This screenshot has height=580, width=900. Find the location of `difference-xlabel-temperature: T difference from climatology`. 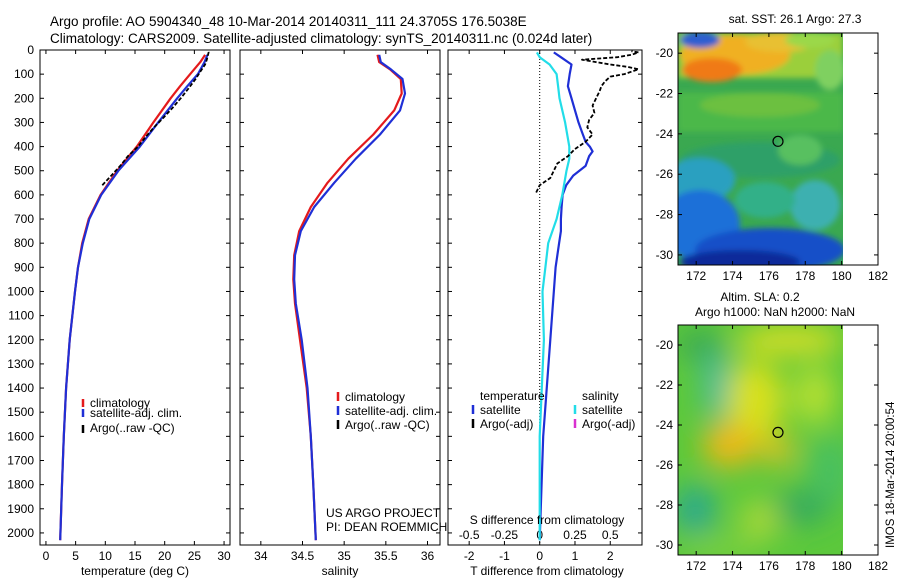

difference-xlabel-temperature: T difference from climatology is located at coordinates (547, 571).